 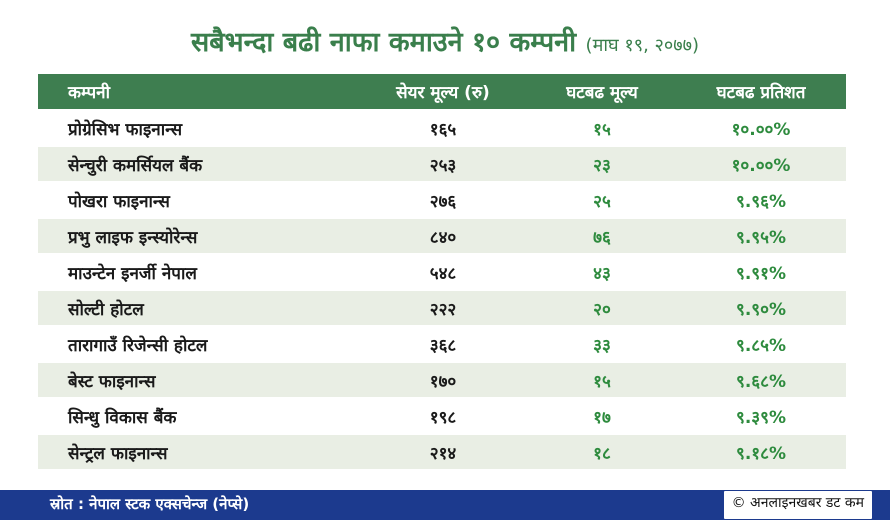 I want to click on cell-price: ३६८, so click(x=443, y=345).